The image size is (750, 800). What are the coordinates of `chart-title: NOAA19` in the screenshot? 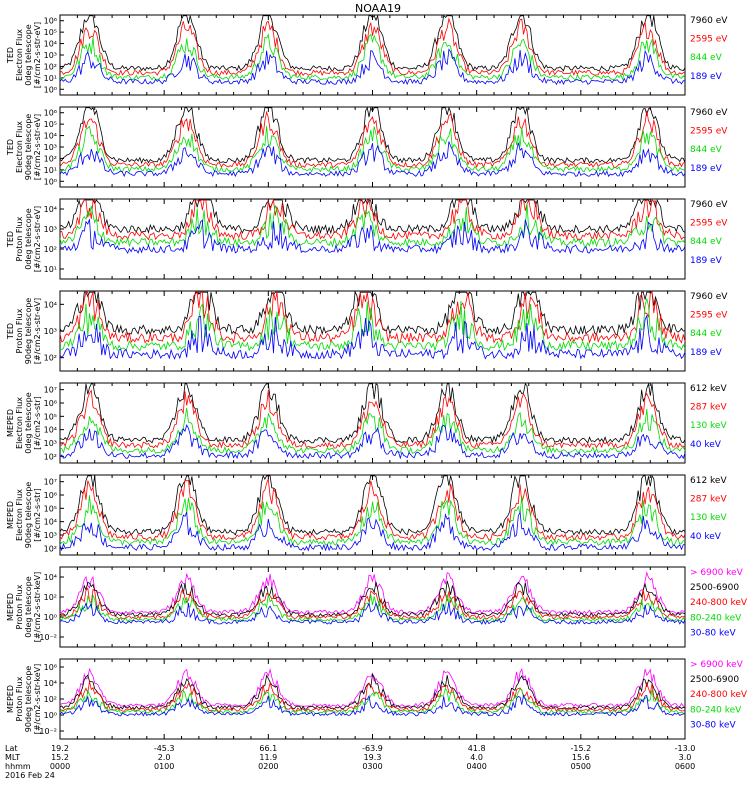 It's located at (378, 8).